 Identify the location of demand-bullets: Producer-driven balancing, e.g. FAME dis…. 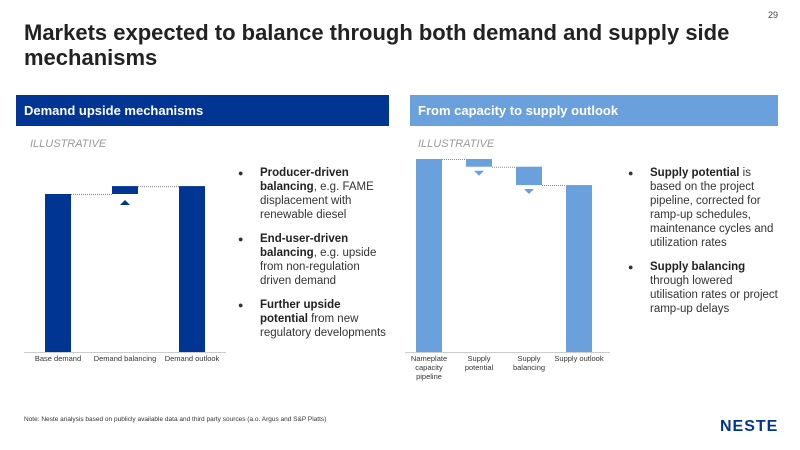
(313, 258).